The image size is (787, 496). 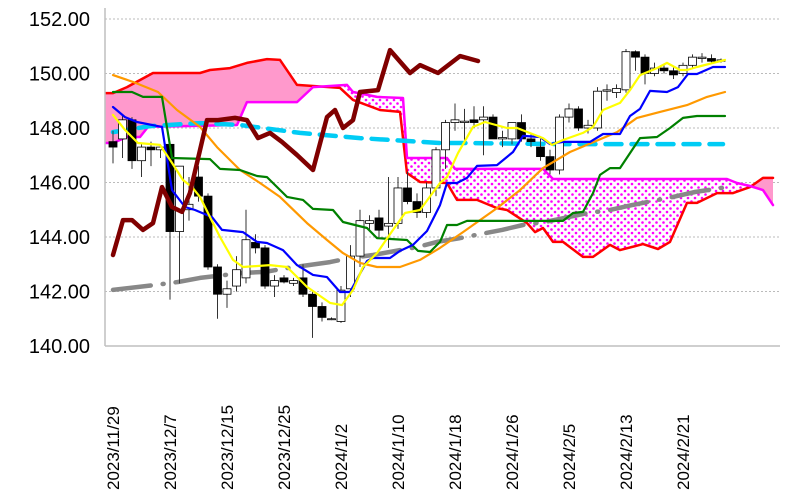 I want to click on x-tick-label: 2023/11/29, so click(x=113, y=448).